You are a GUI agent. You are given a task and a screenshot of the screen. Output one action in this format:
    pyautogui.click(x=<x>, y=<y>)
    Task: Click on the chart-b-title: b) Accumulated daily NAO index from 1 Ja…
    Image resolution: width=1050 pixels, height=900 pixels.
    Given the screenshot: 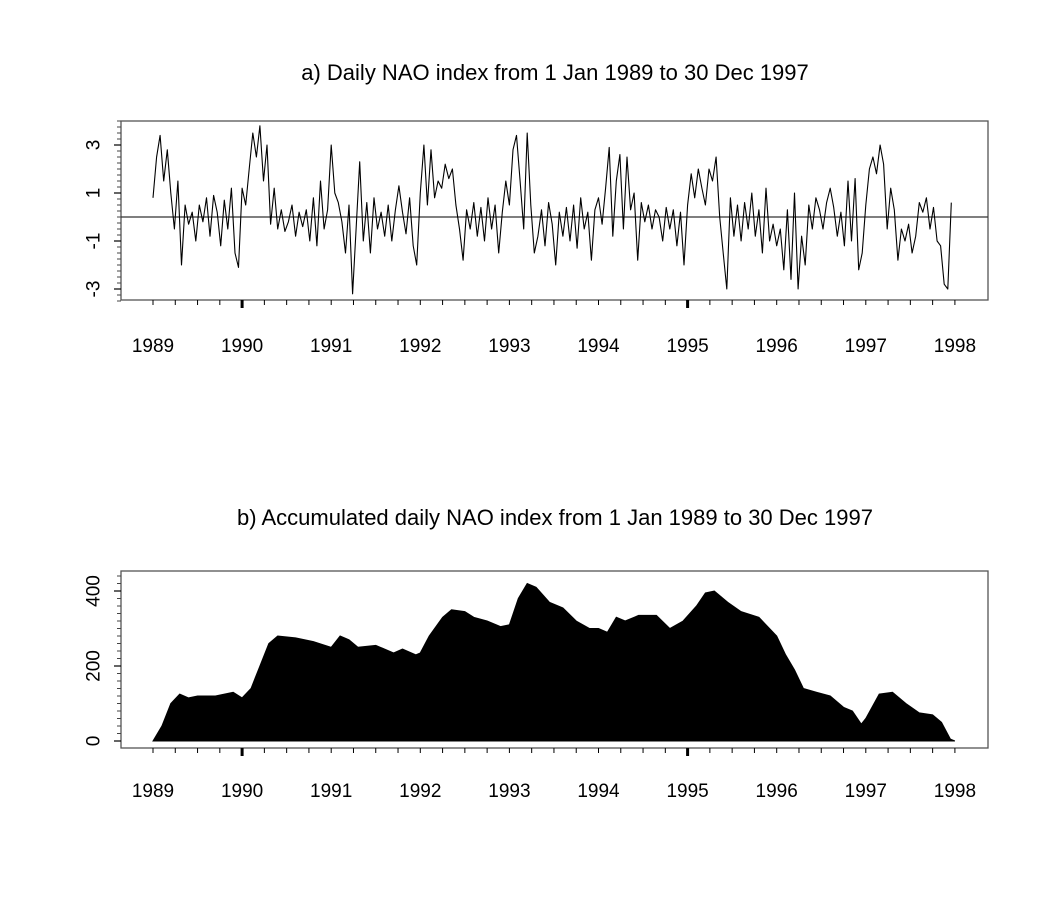 What is the action you would take?
    pyautogui.click(x=555, y=517)
    